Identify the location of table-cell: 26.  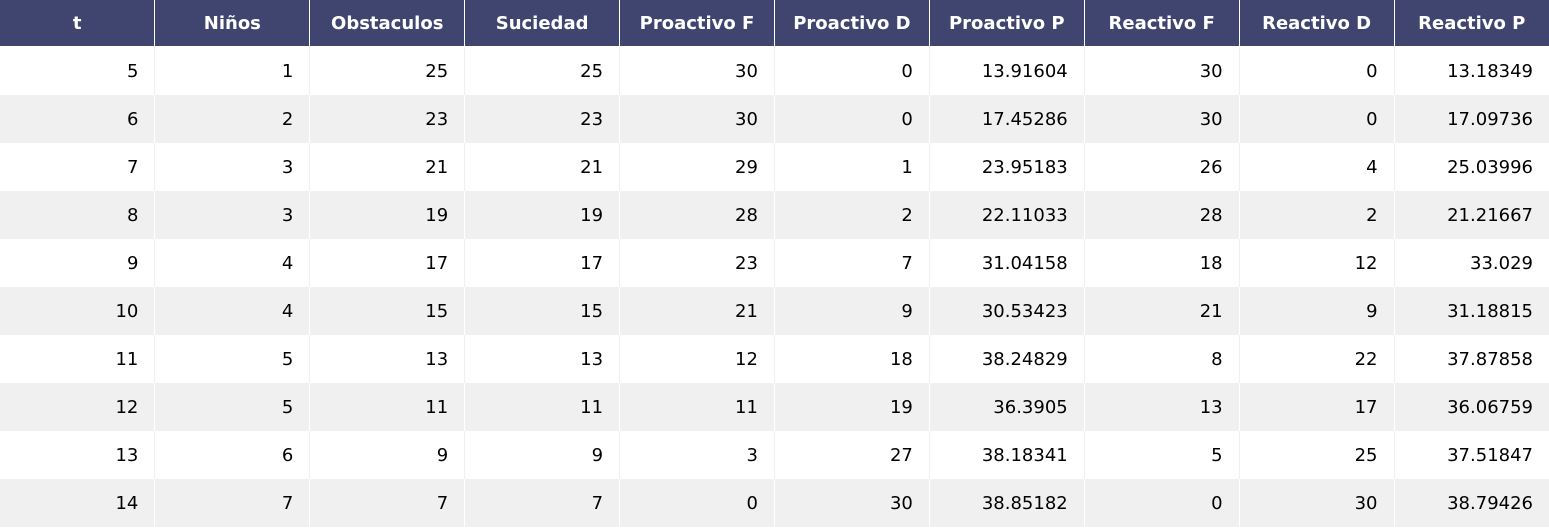
(1162, 167).